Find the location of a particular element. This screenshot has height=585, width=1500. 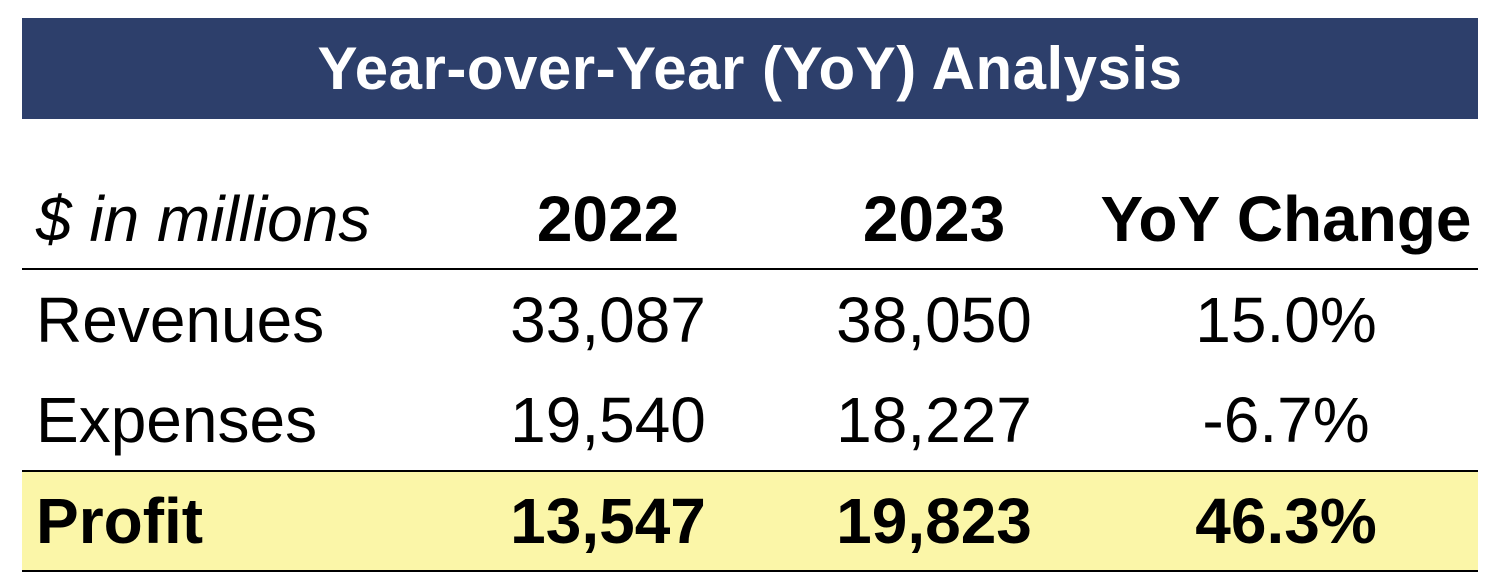

revenues-2023-value: 38,050 is located at coordinates (934, 320).